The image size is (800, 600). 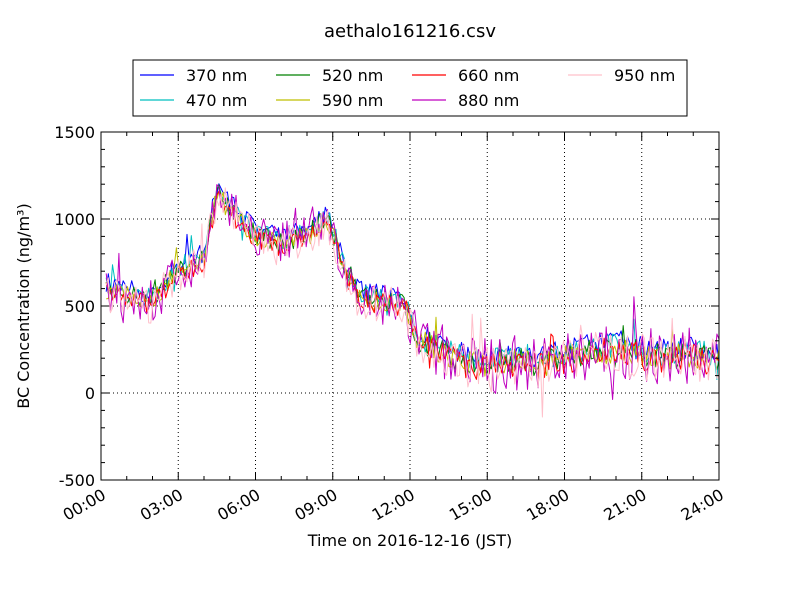 I want to click on y-tick-label: 500, so click(x=79, y=306).